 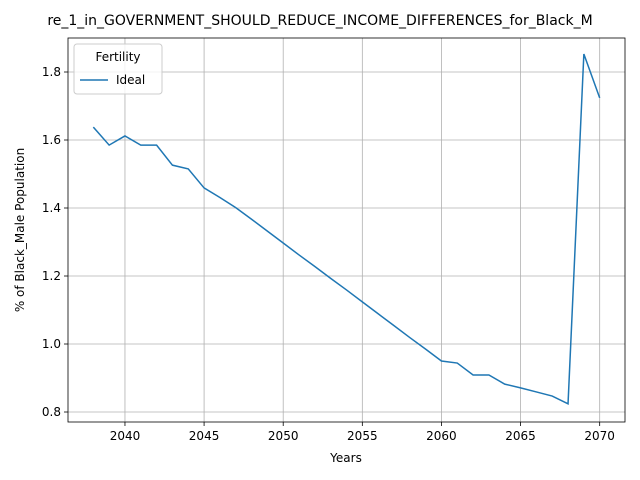 What do you see at coordinates (520, 436) in the screenshot?
I see `x-tick-label: 2065` at bounding box center [520, 436].